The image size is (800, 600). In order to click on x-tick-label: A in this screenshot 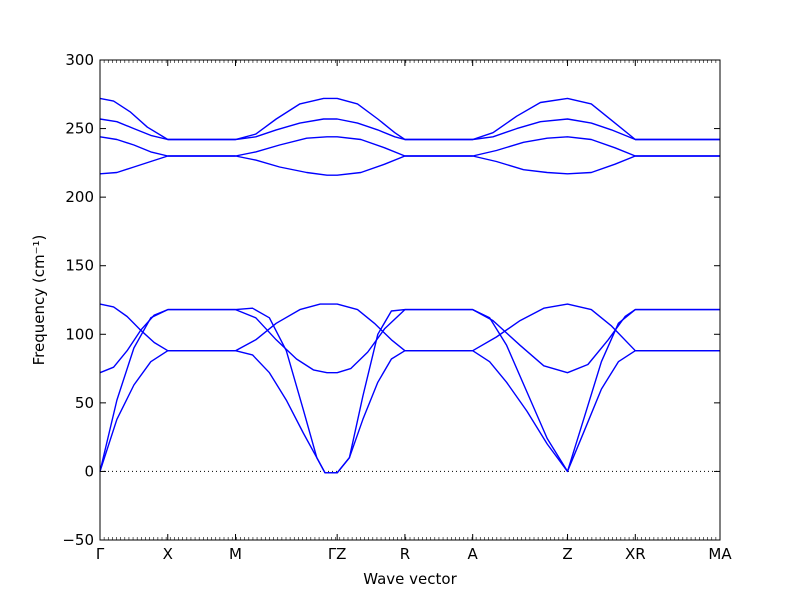, I will do `click(473, 554)`.